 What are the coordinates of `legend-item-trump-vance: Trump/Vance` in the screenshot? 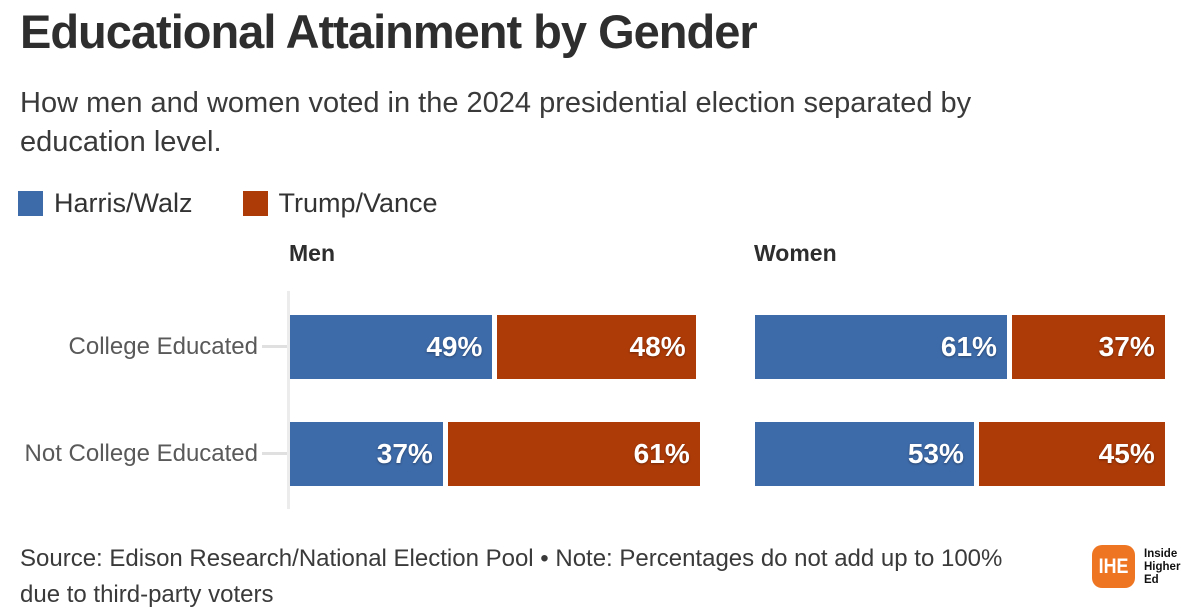 It's located at (340, 203).